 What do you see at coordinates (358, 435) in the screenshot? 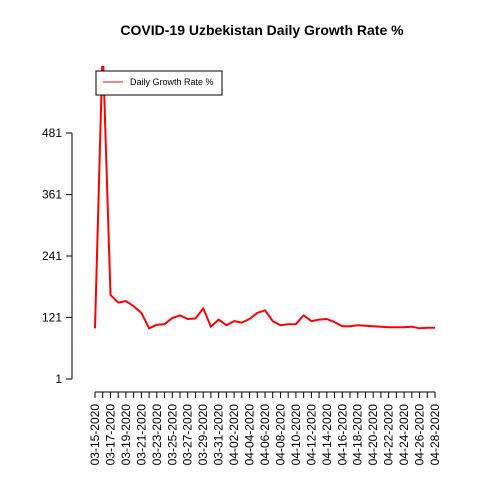
I see `x-tick-label: 04-18-2020` at bounding box center [358, 435].